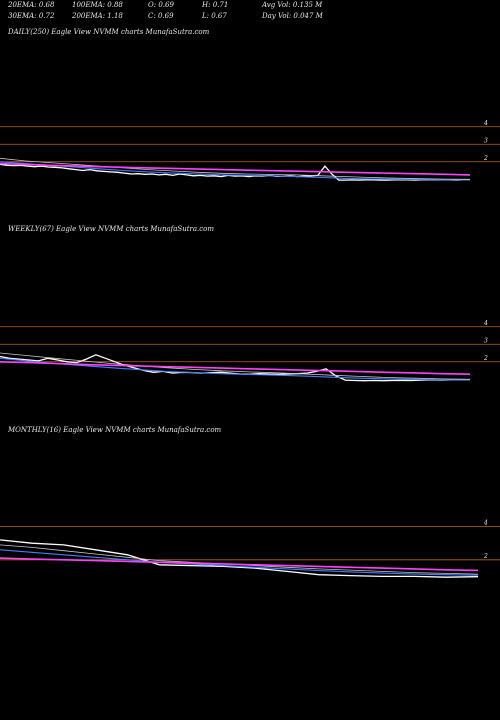 This screenshot has width=500, height=720. Describe the element at coordinates (97, 16) in the screenshot. I see `ema200-label: 200EMA: 1.18` at that location.